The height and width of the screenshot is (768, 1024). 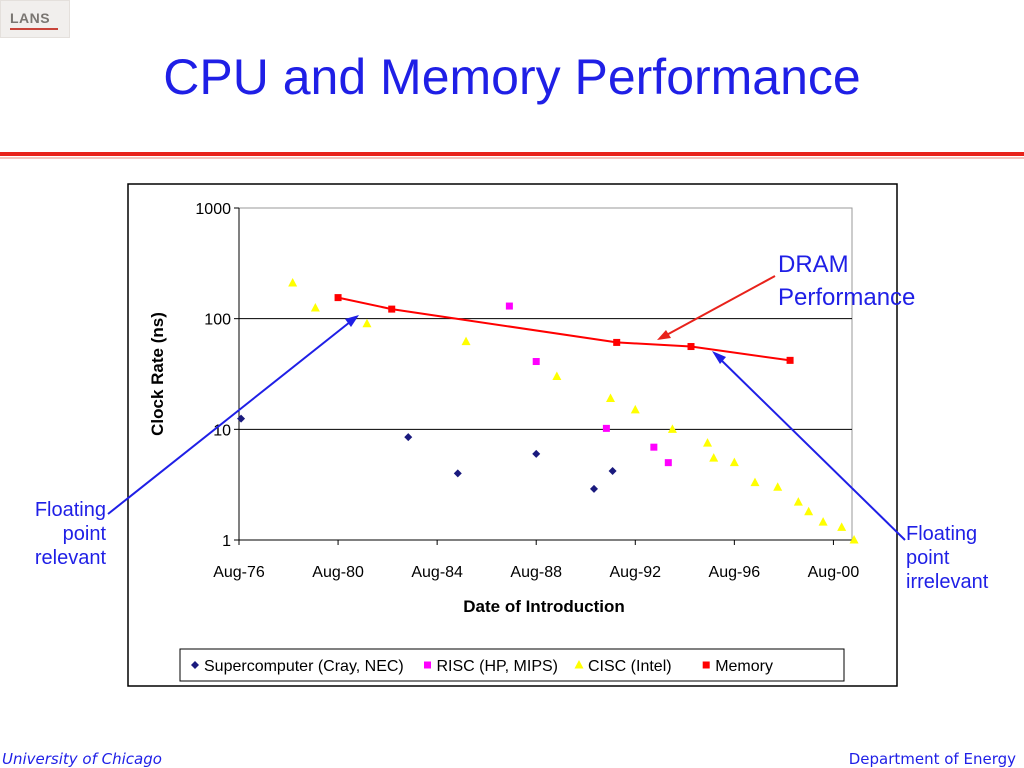 I want to click on x-tick-label: Aug-00, so click(x=834, y=572).